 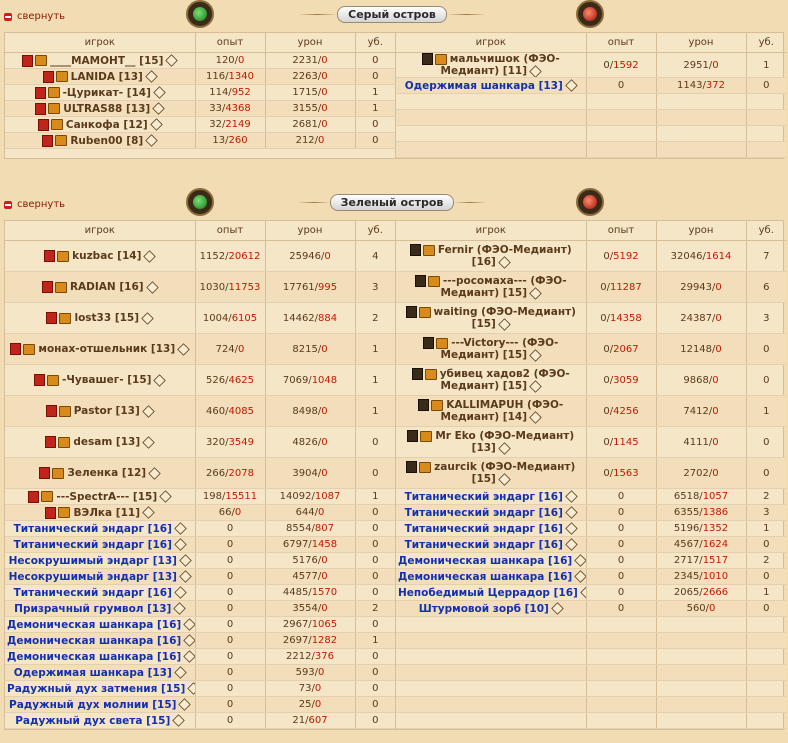 I want to click on player-name-link: Радужный дух молнии [15], so click(x=93, y=704).